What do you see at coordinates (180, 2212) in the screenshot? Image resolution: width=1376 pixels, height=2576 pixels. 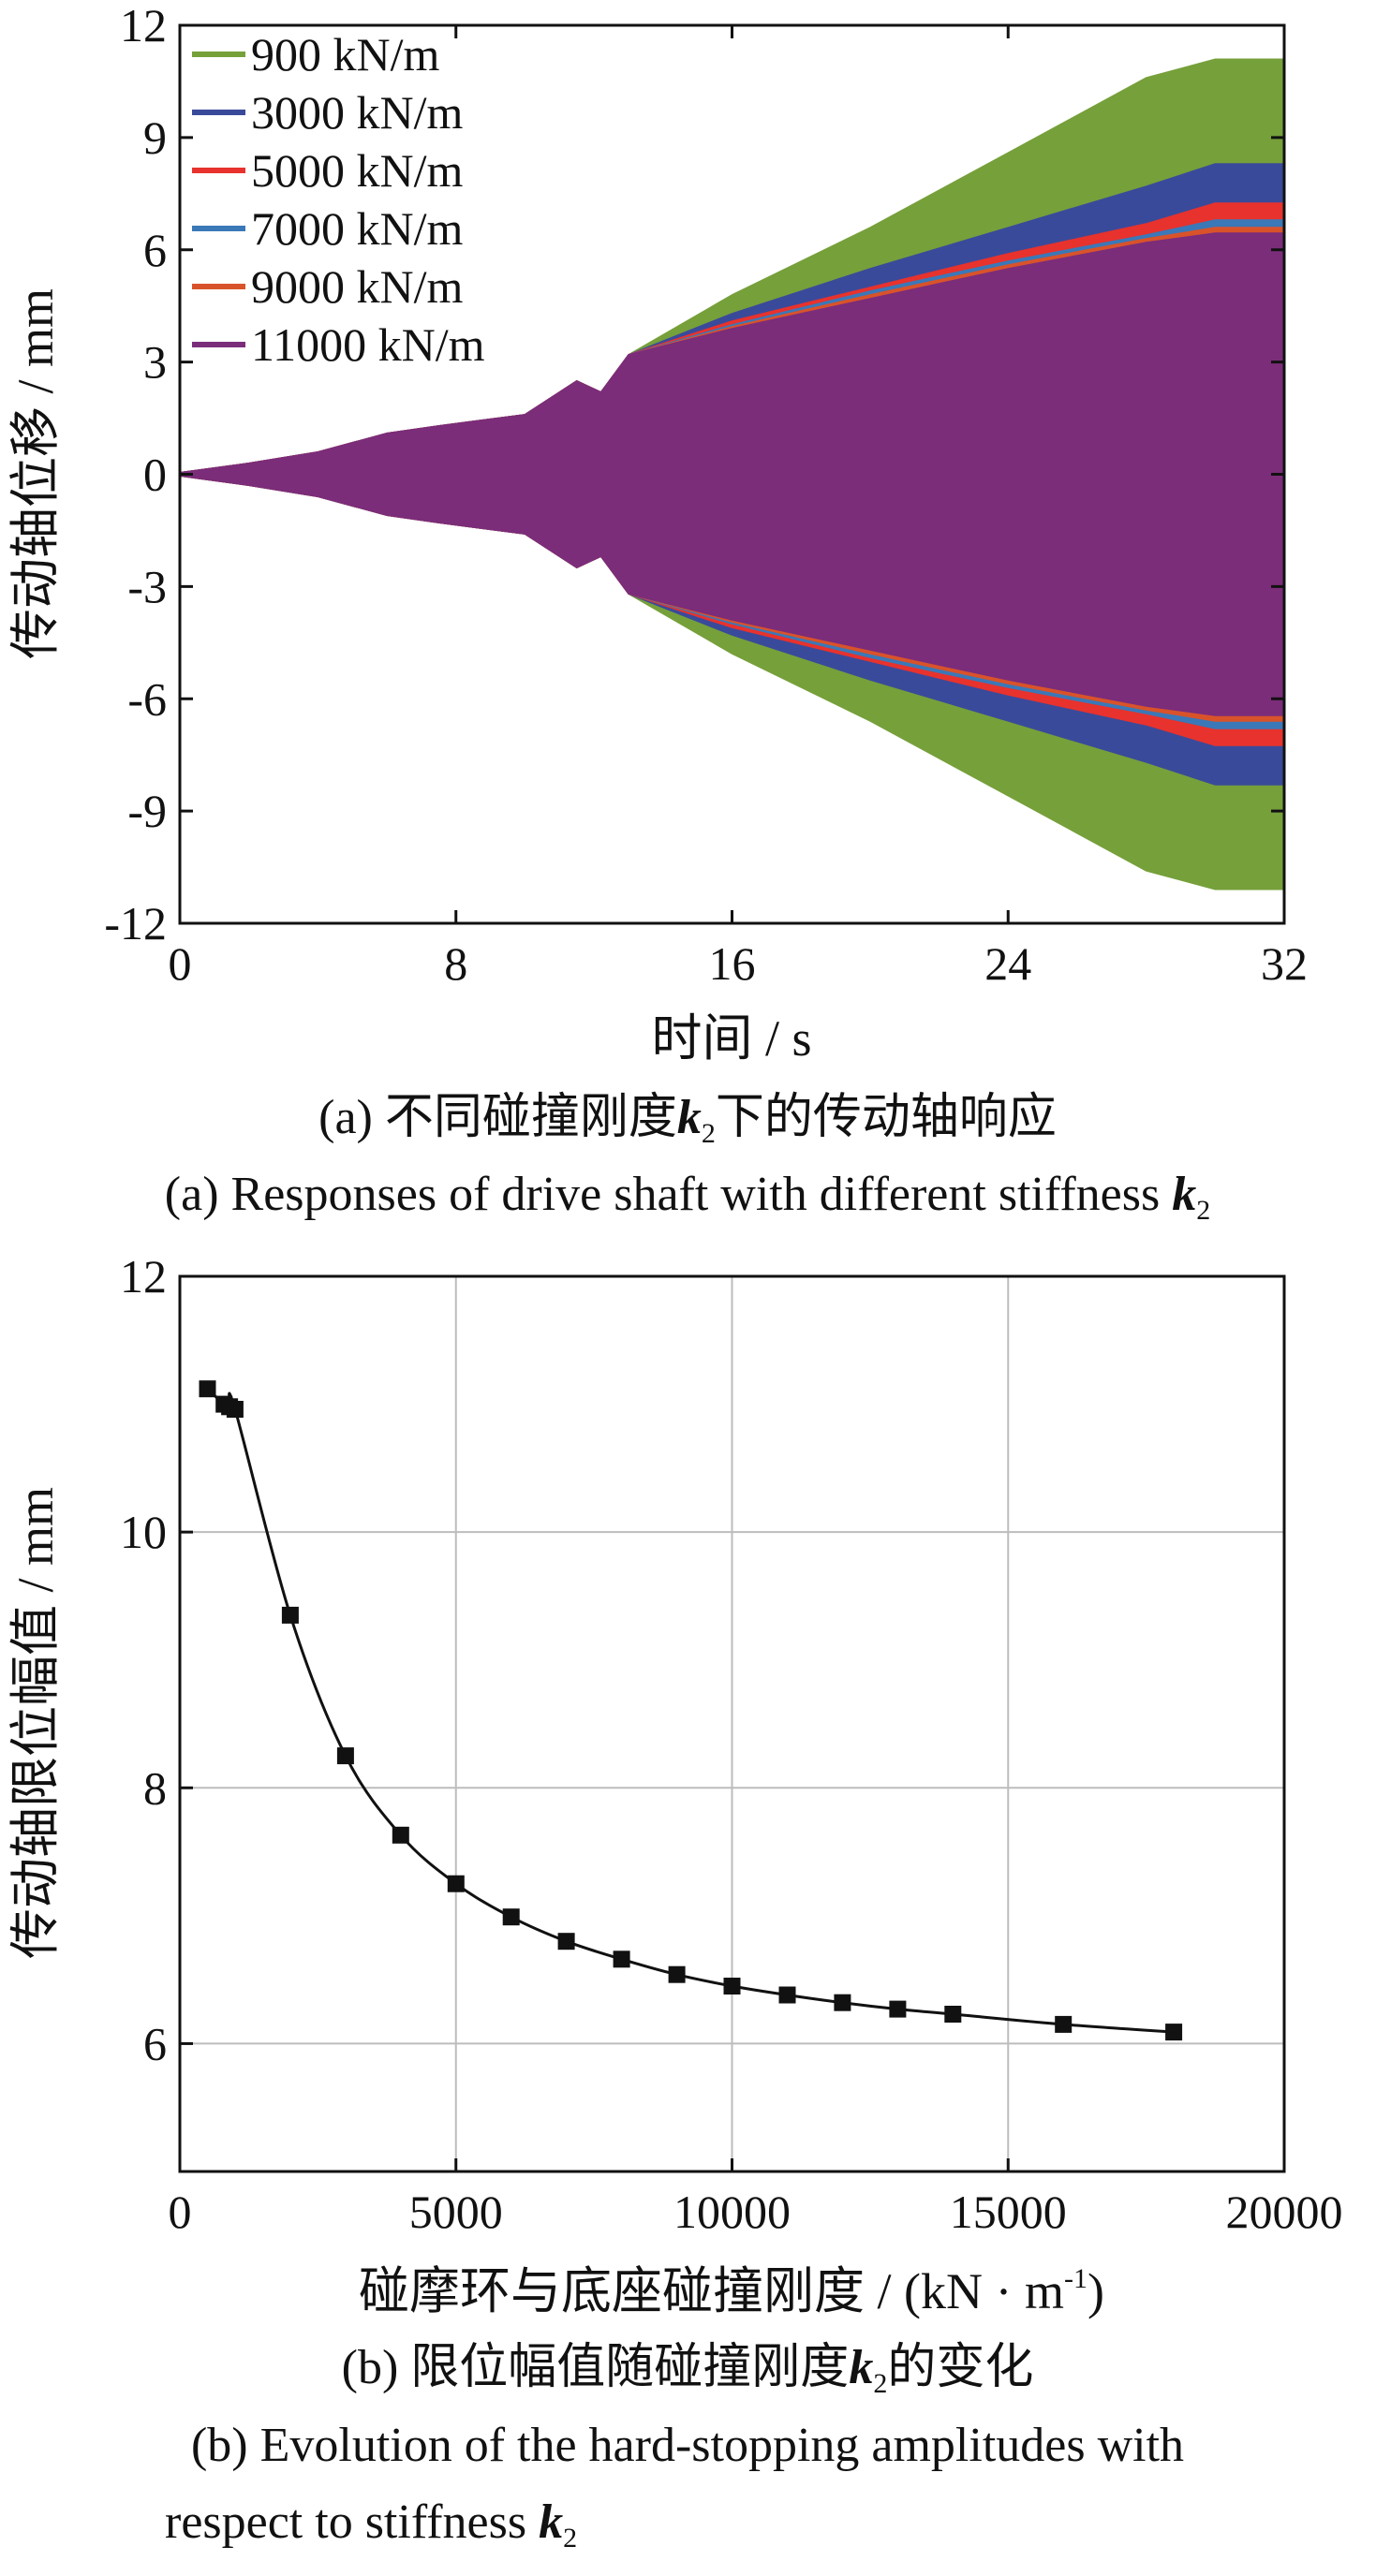 I see `chart-b-xtick-label: 0` at bounding box center [180, 2212].